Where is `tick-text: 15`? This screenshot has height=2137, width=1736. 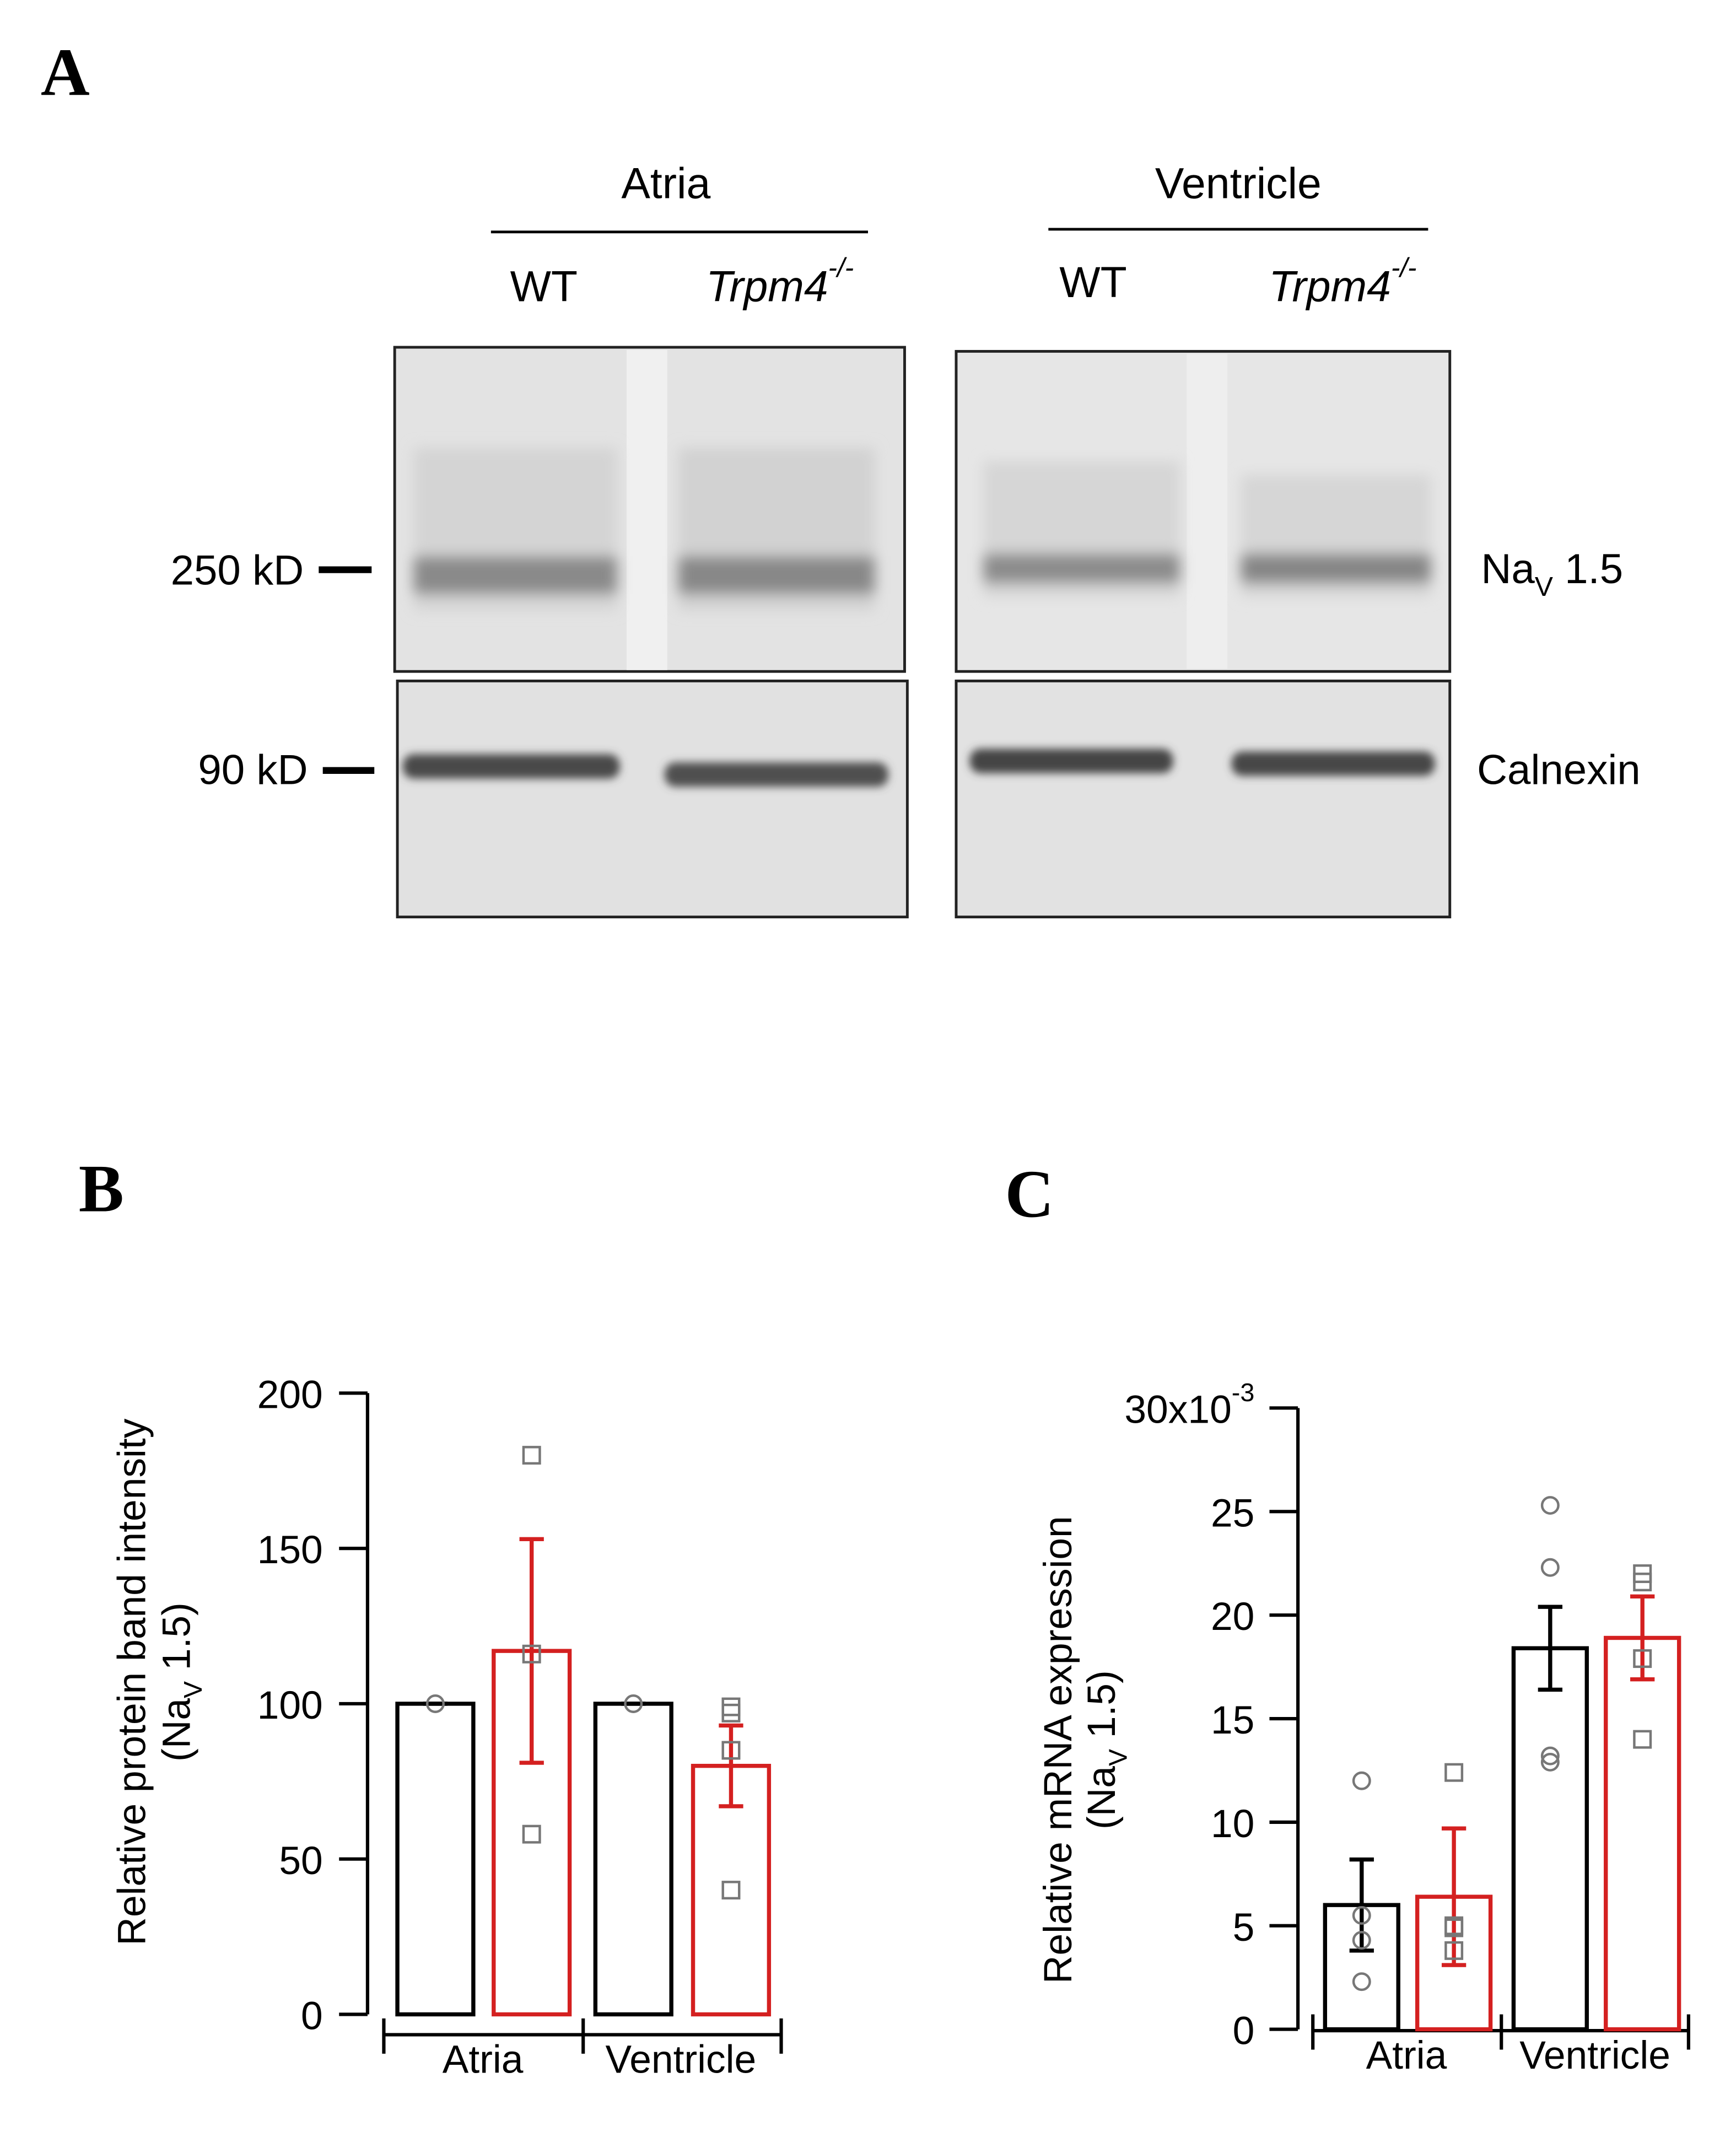
tick-text: 15 is located at coordinates (1232, 1720).